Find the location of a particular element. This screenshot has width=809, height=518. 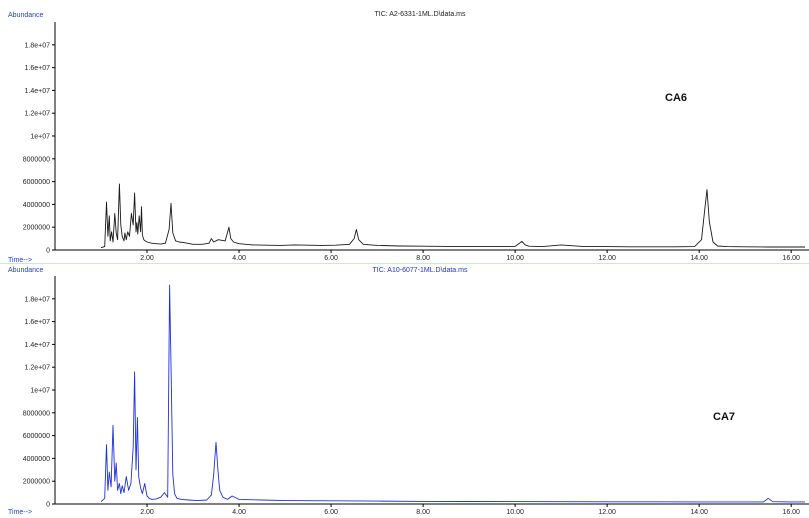

sample-label: CA7 is located at coordinates (724, 417).